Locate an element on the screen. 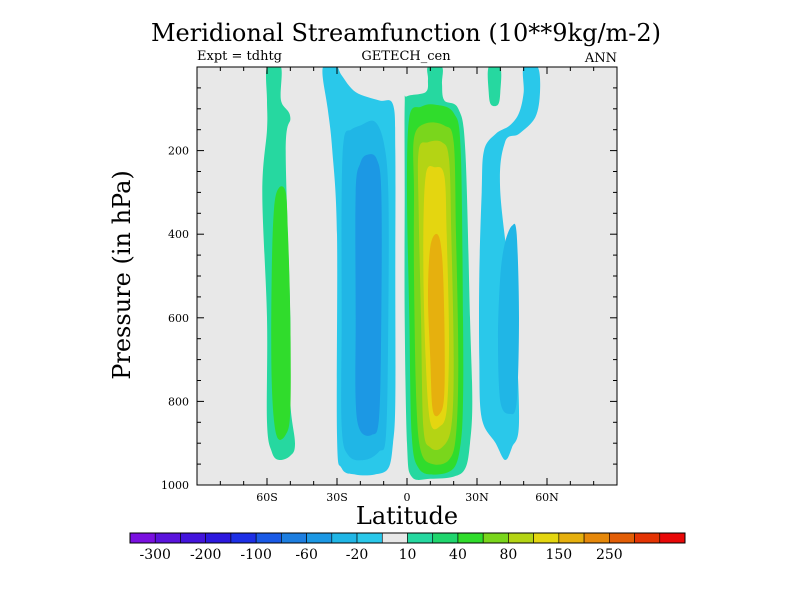  colorbar-label: -60 is located at coordinates (306, 555).